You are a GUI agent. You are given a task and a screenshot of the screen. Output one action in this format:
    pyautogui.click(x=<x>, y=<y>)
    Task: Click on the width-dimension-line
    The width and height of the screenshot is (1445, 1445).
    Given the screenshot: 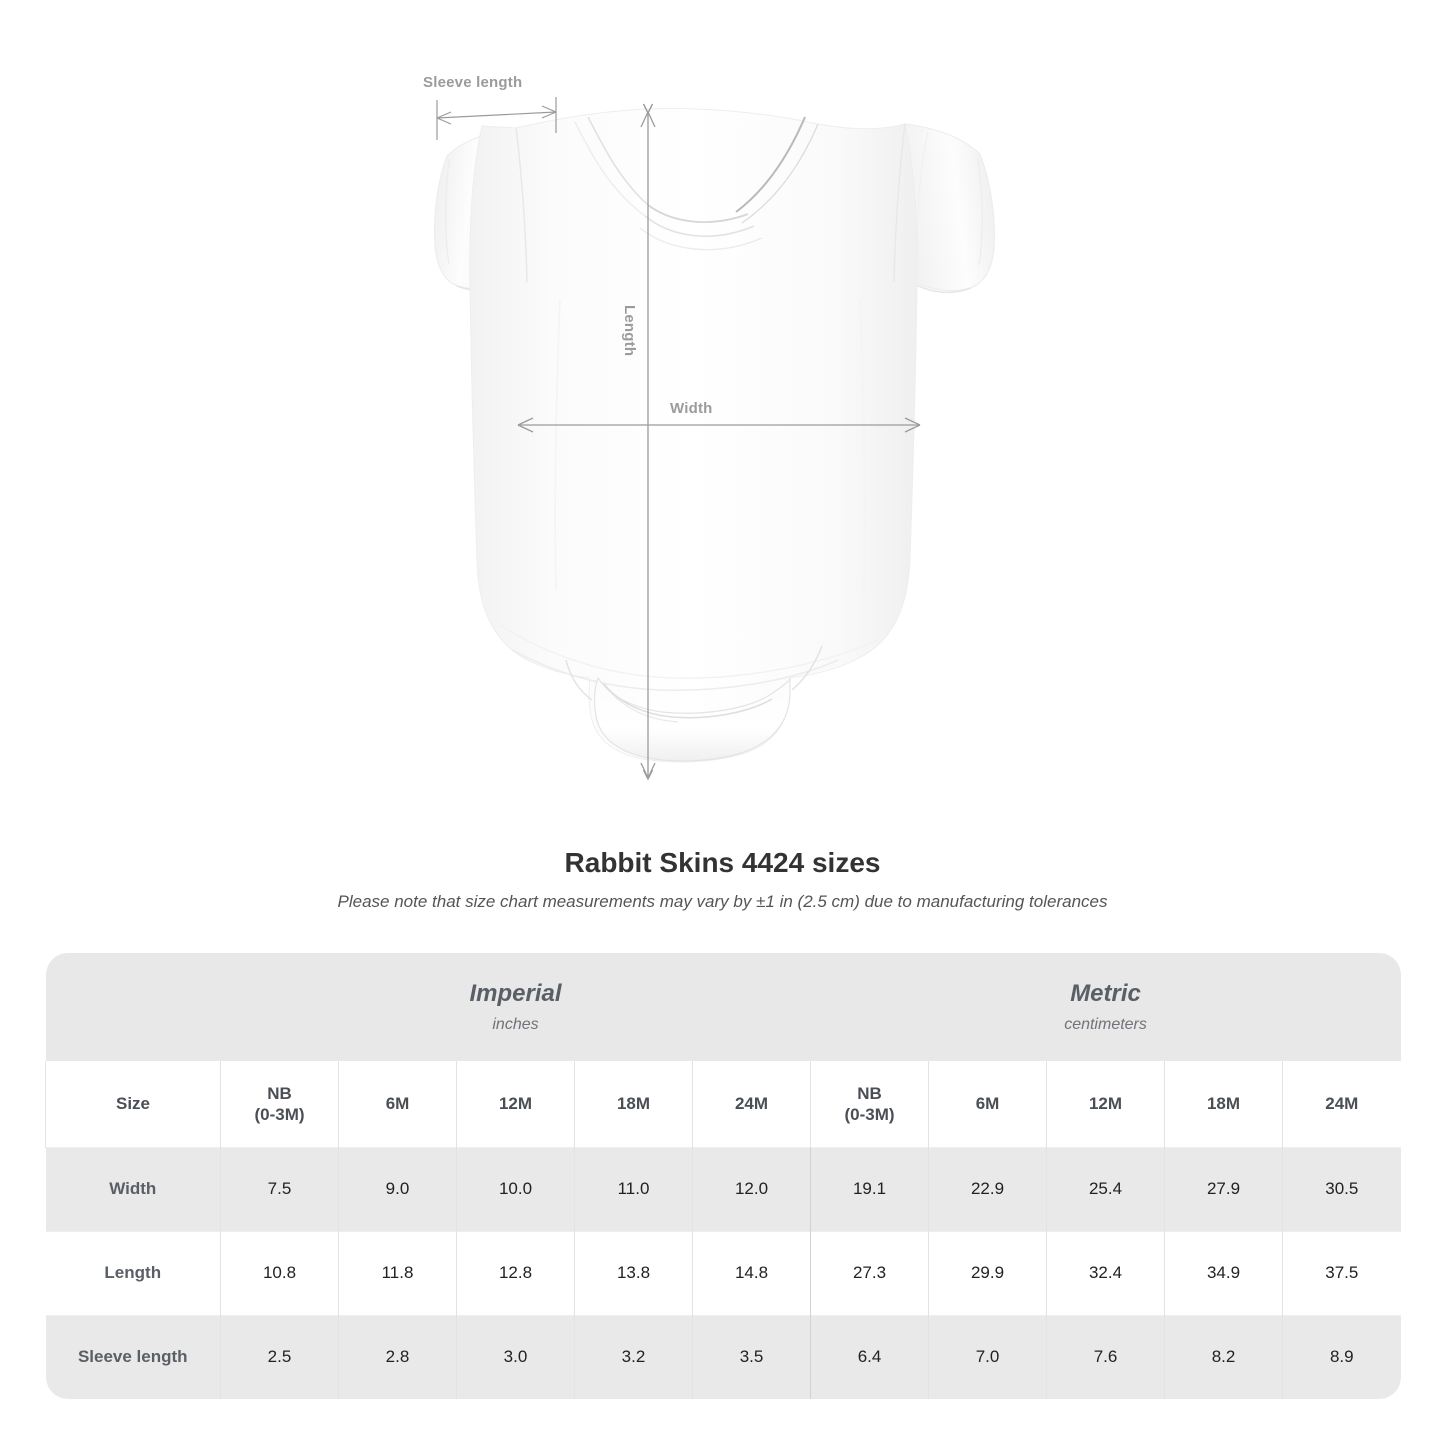 What is the action you would take?
    pyautogui.click(x=719, y=425)
    